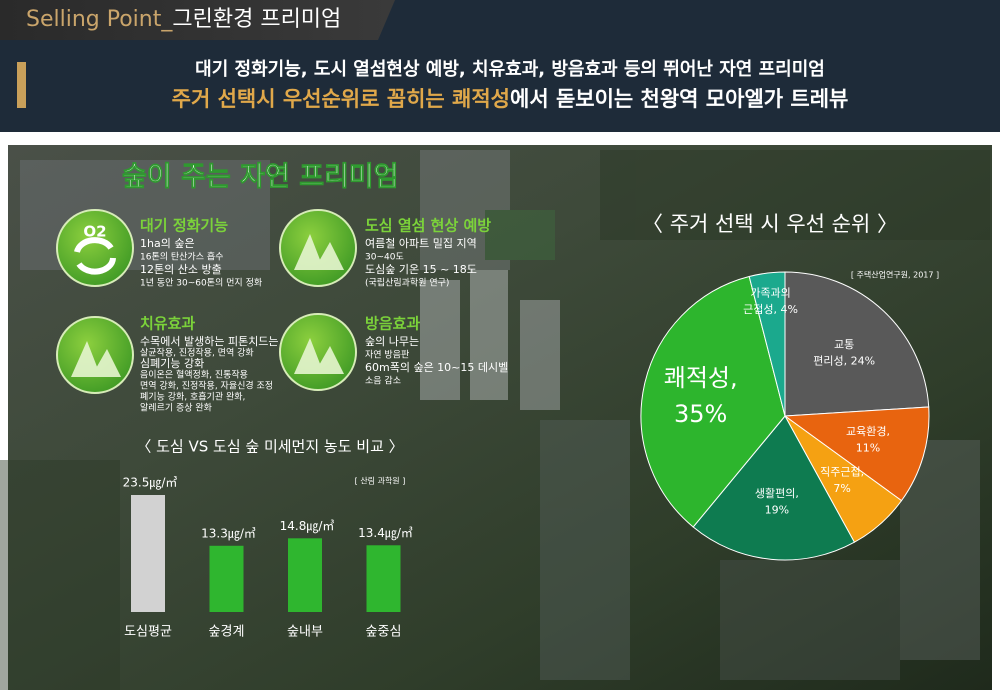 Image resolution: width=1000 pixels, height=694 pixels. What do you see at coordinates (341, 99) in the screenshot?
I see `line2-highlight: 주거 선택시 우선순위로 꼽히는 쾌적성` at bounding box center [341, 99].